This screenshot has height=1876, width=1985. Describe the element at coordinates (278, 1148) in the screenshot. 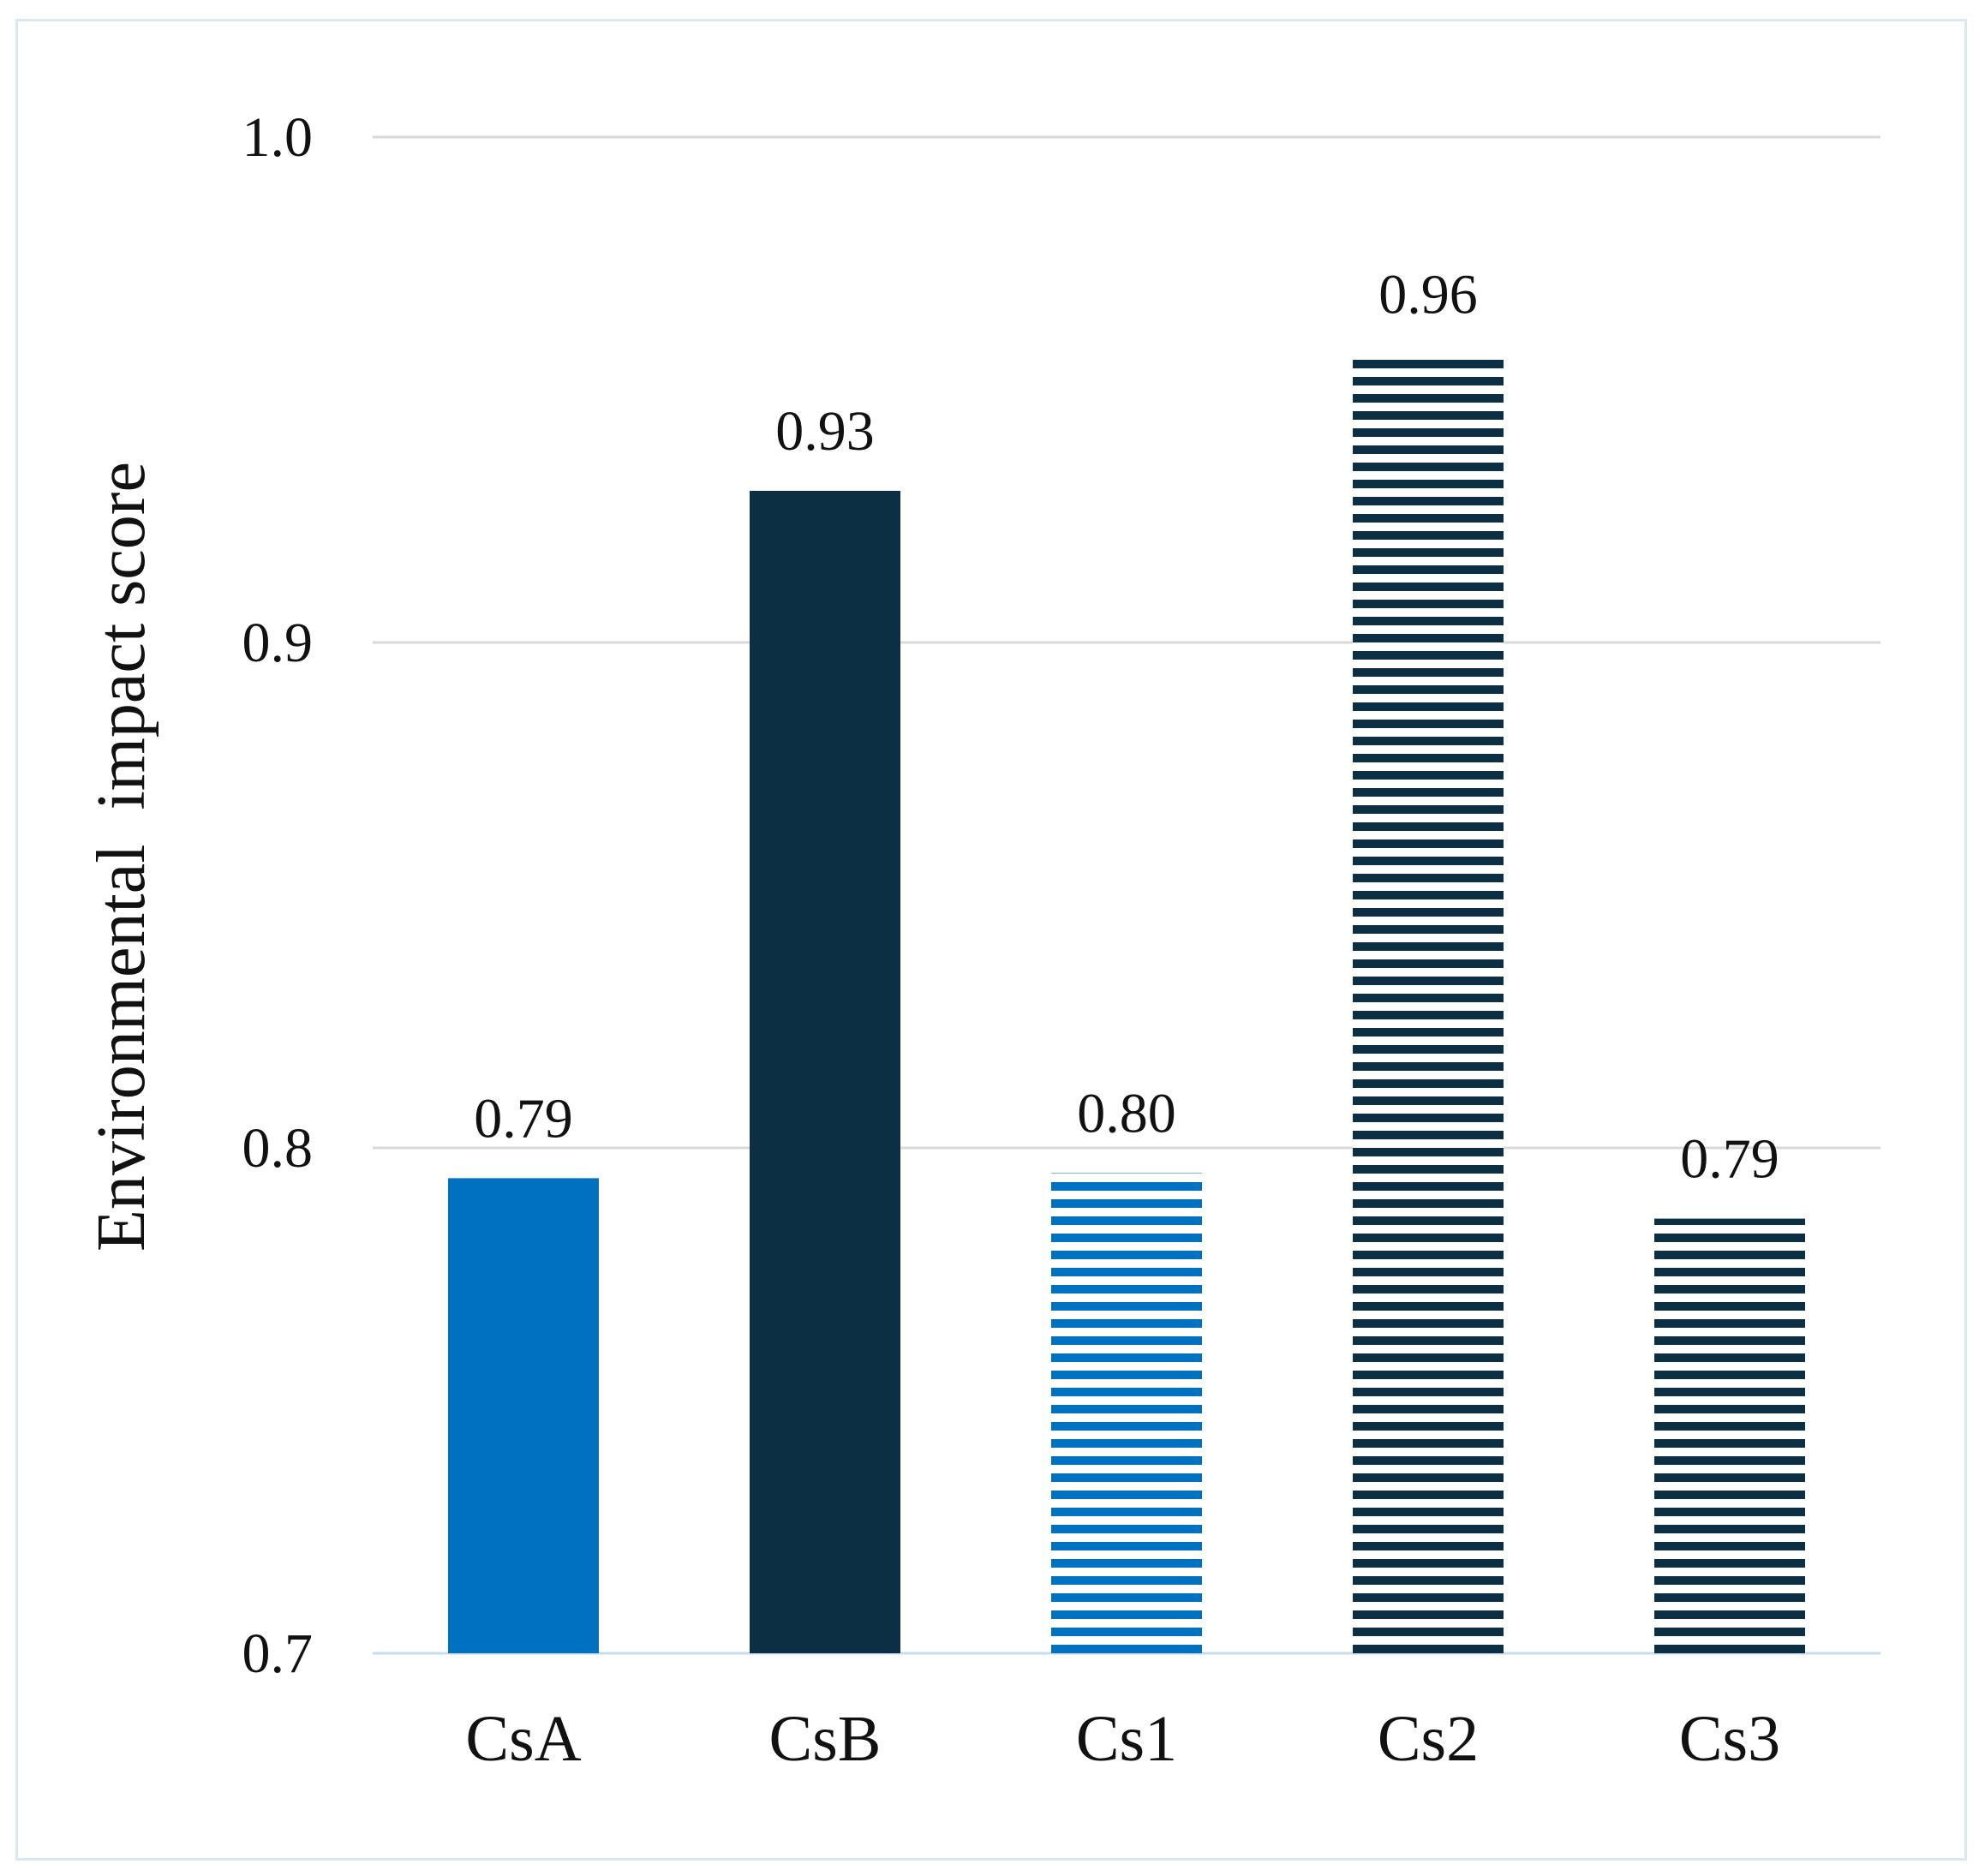

I see `y-tick-label: 0.8` at that location.